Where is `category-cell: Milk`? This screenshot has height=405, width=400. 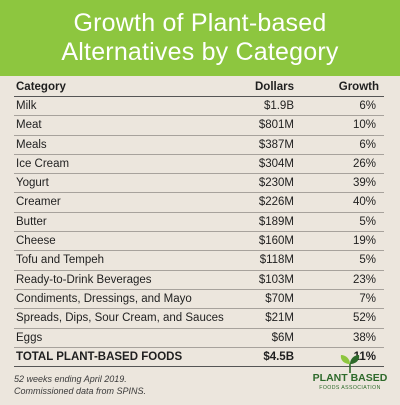 category-cell: Milk is located at coordinates (26, 106).